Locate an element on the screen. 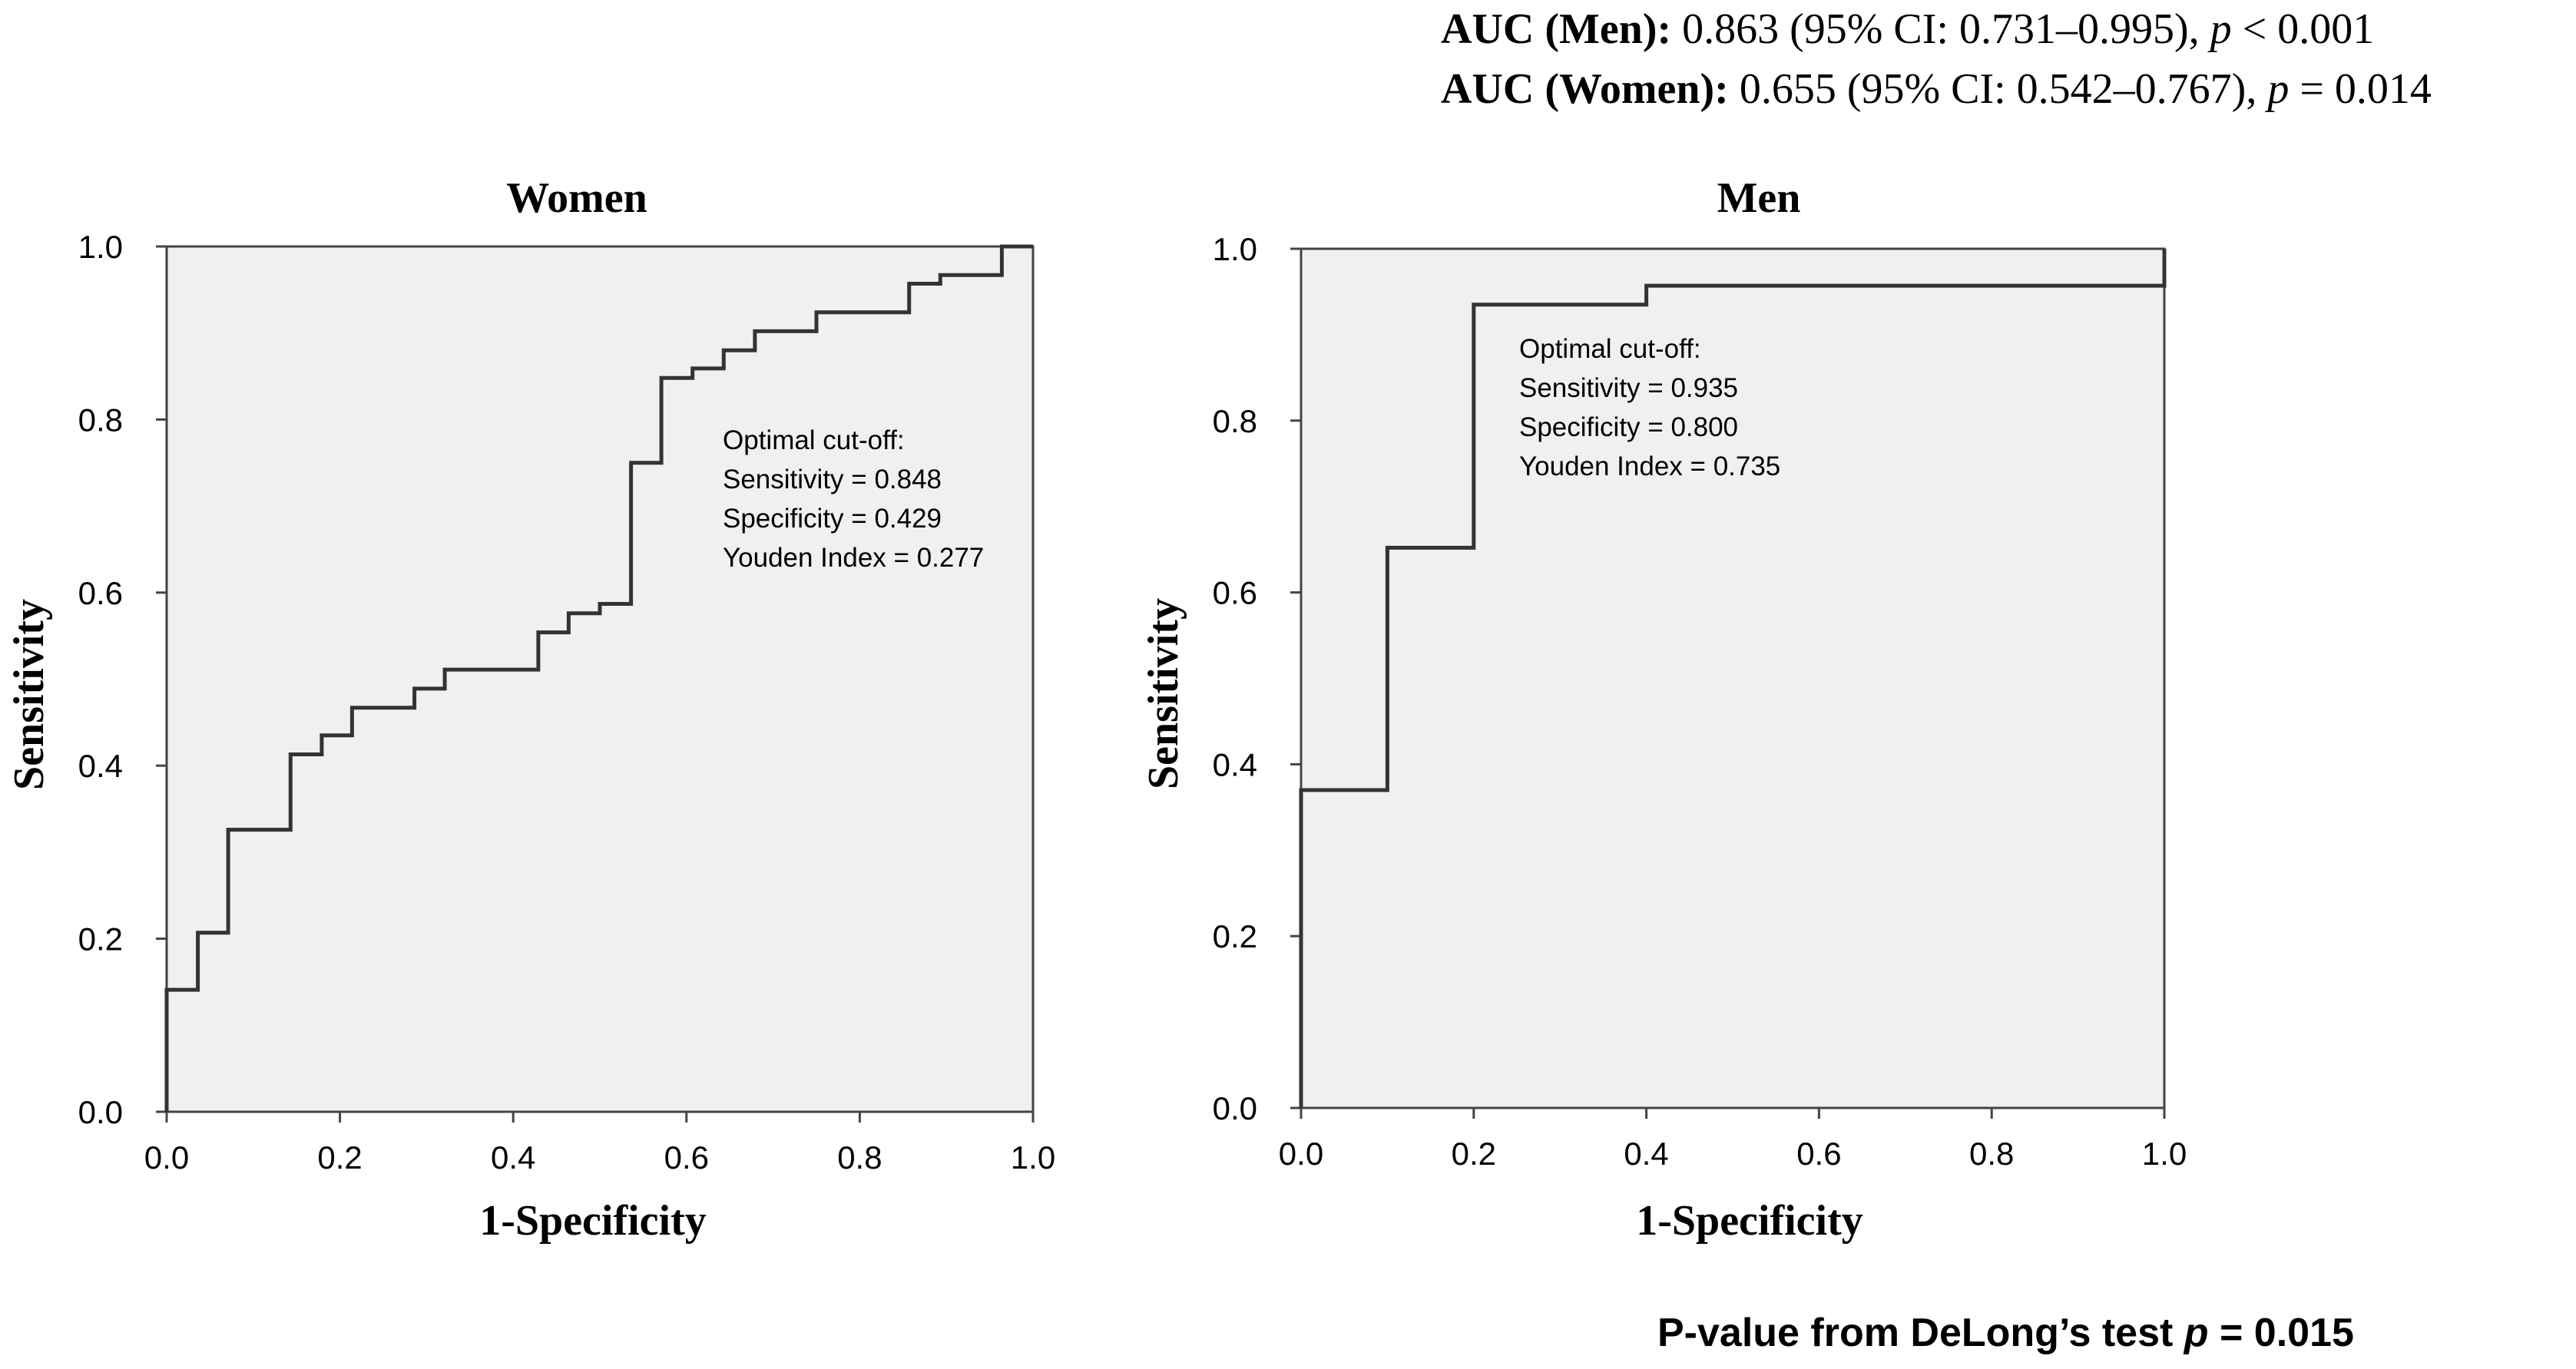 This screenshot has width=2576, height=1369. auc-men-p-value: < 0.001 is located at coordinates (2303, 29).